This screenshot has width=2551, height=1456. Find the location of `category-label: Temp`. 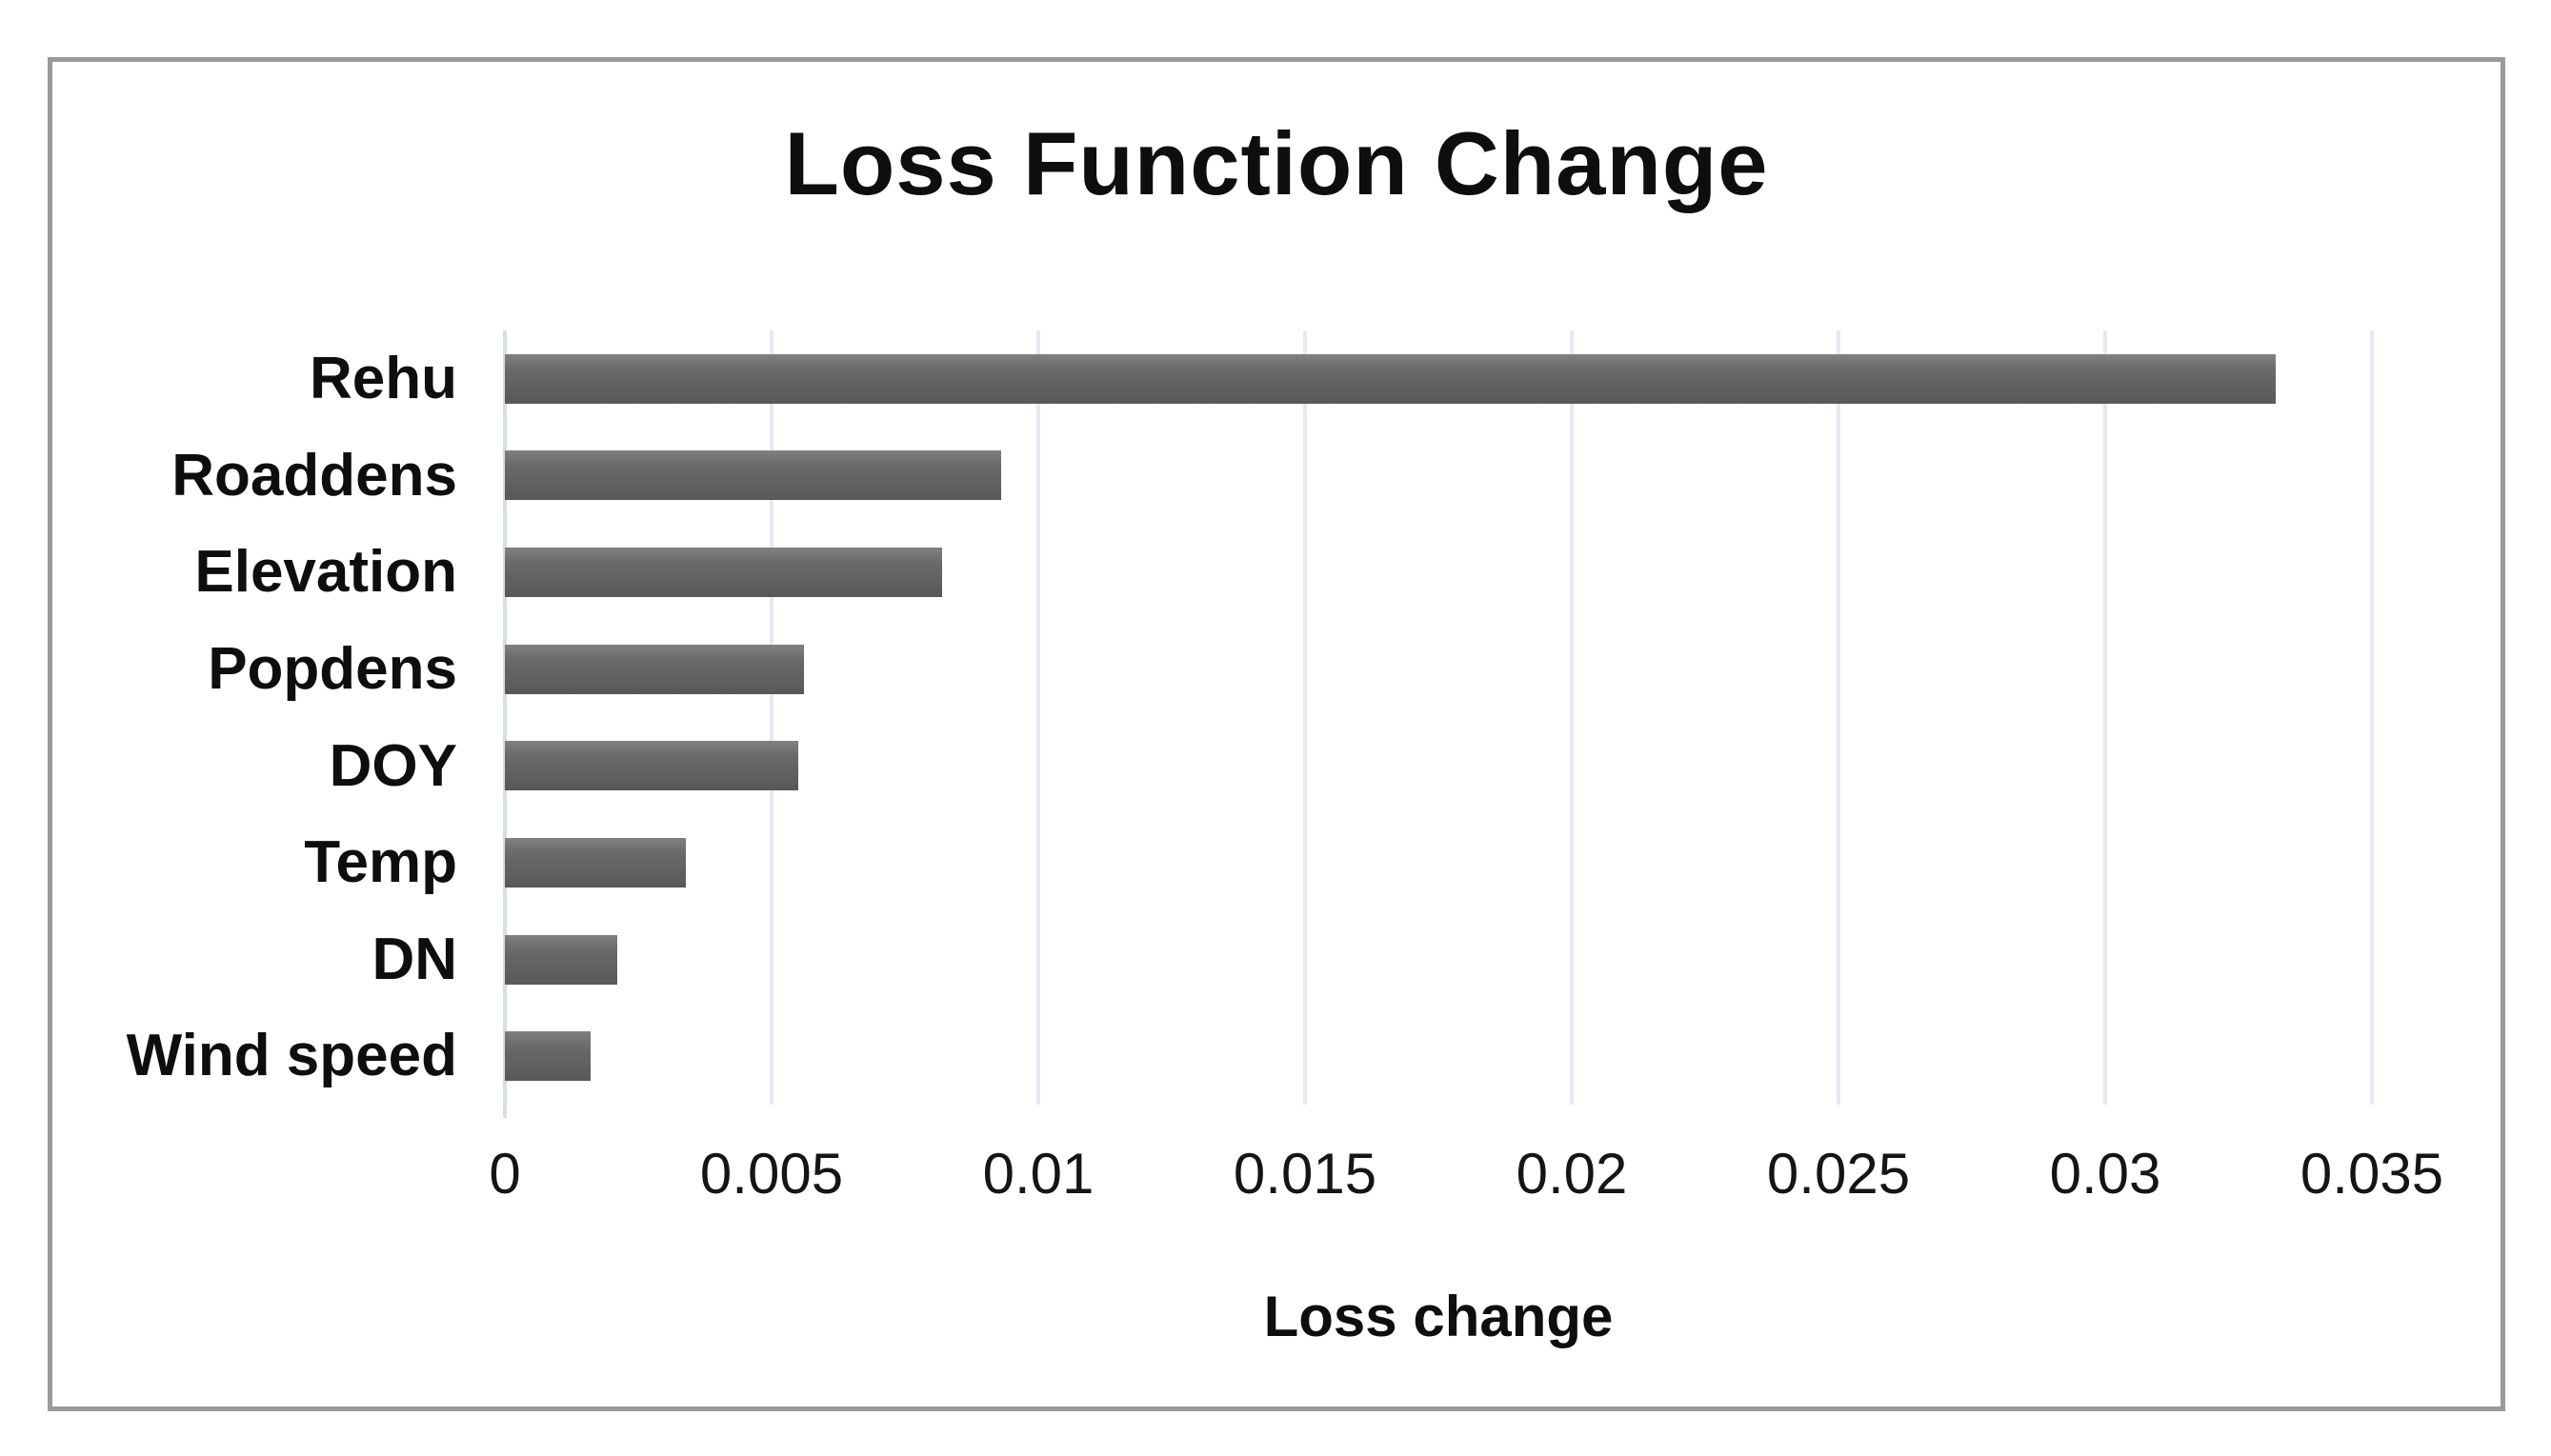

category-label: Temp is located at coordinates (380, 862).